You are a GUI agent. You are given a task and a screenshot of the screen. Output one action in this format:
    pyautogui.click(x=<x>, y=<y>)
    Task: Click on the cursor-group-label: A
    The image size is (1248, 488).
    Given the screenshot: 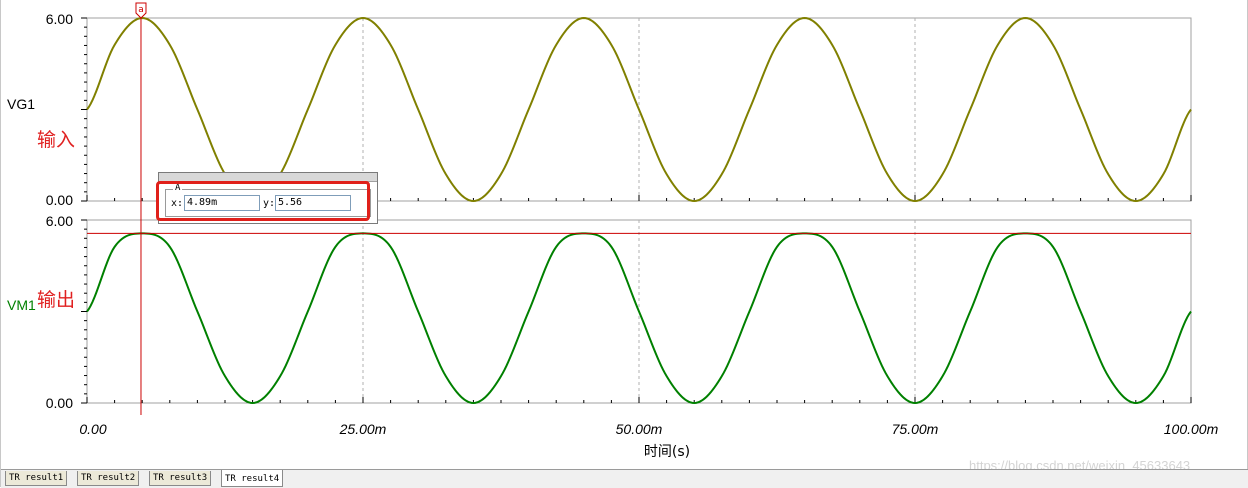 What is the action you would take?
    pyautogui.click(x=178, y=188)
    